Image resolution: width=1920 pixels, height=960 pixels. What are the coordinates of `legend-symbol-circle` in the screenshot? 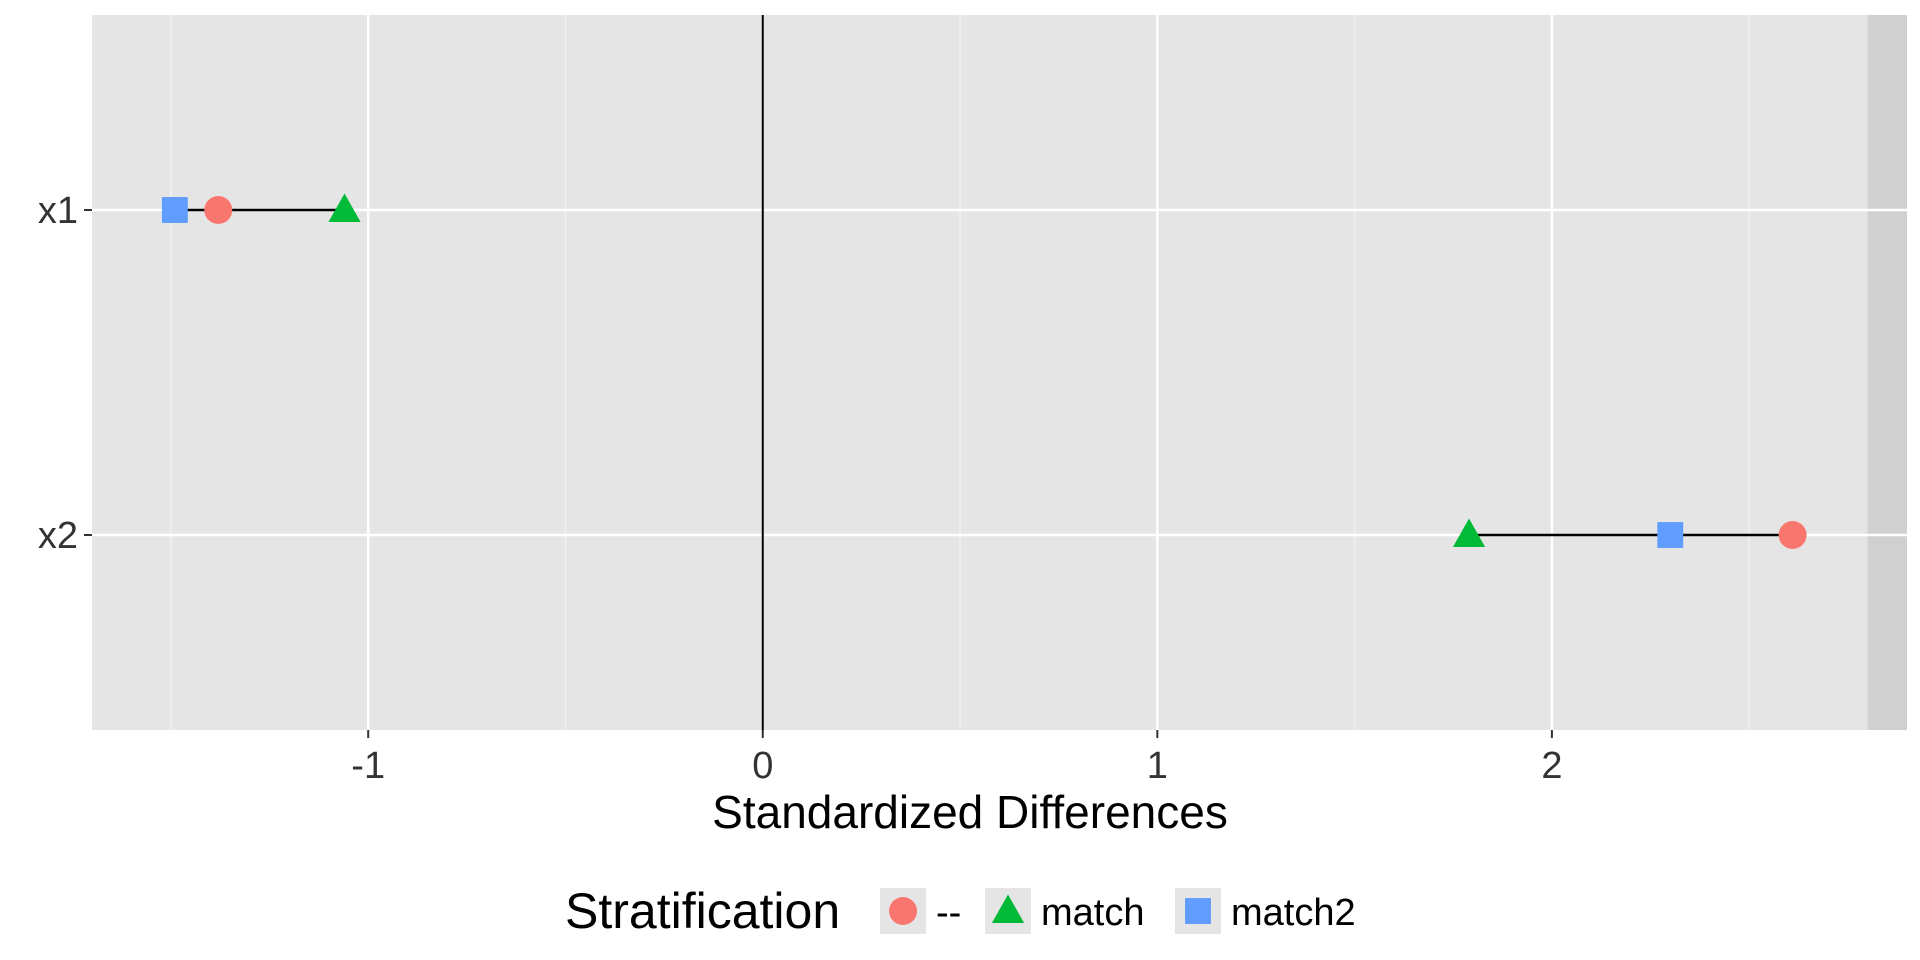 It's located at (903, 911).